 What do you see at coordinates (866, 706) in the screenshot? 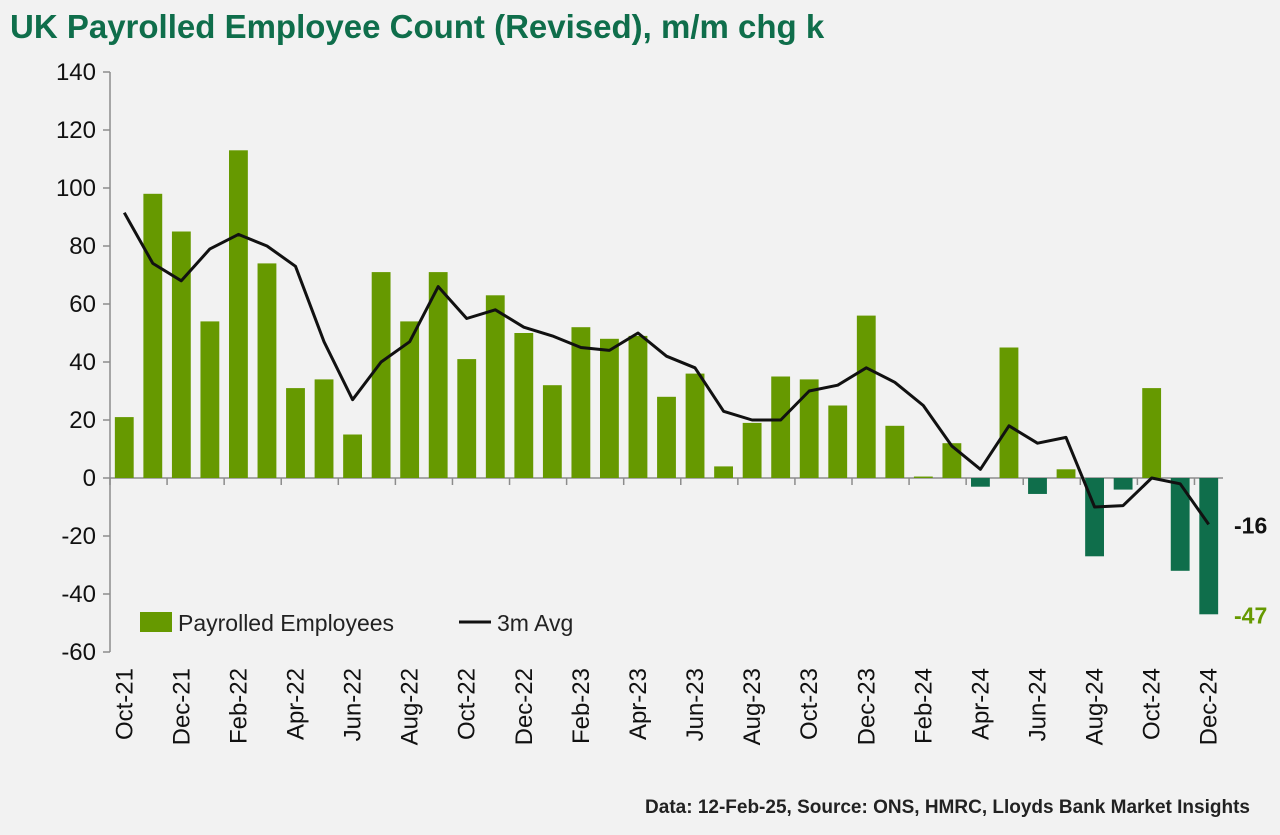
I see `x-tick-label: Dec-23` at bounding box center [866, 706].